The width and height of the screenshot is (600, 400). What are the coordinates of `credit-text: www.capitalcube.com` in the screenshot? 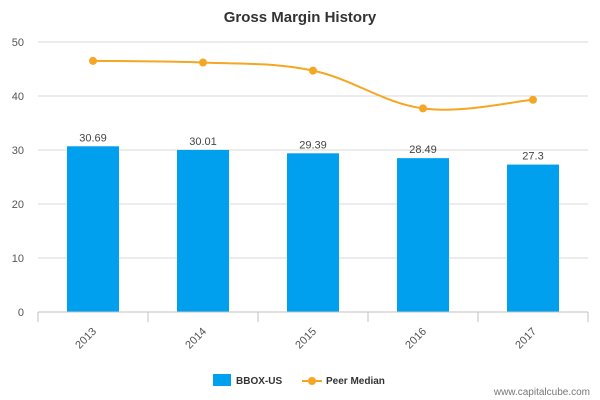 It's located at (541, 392).